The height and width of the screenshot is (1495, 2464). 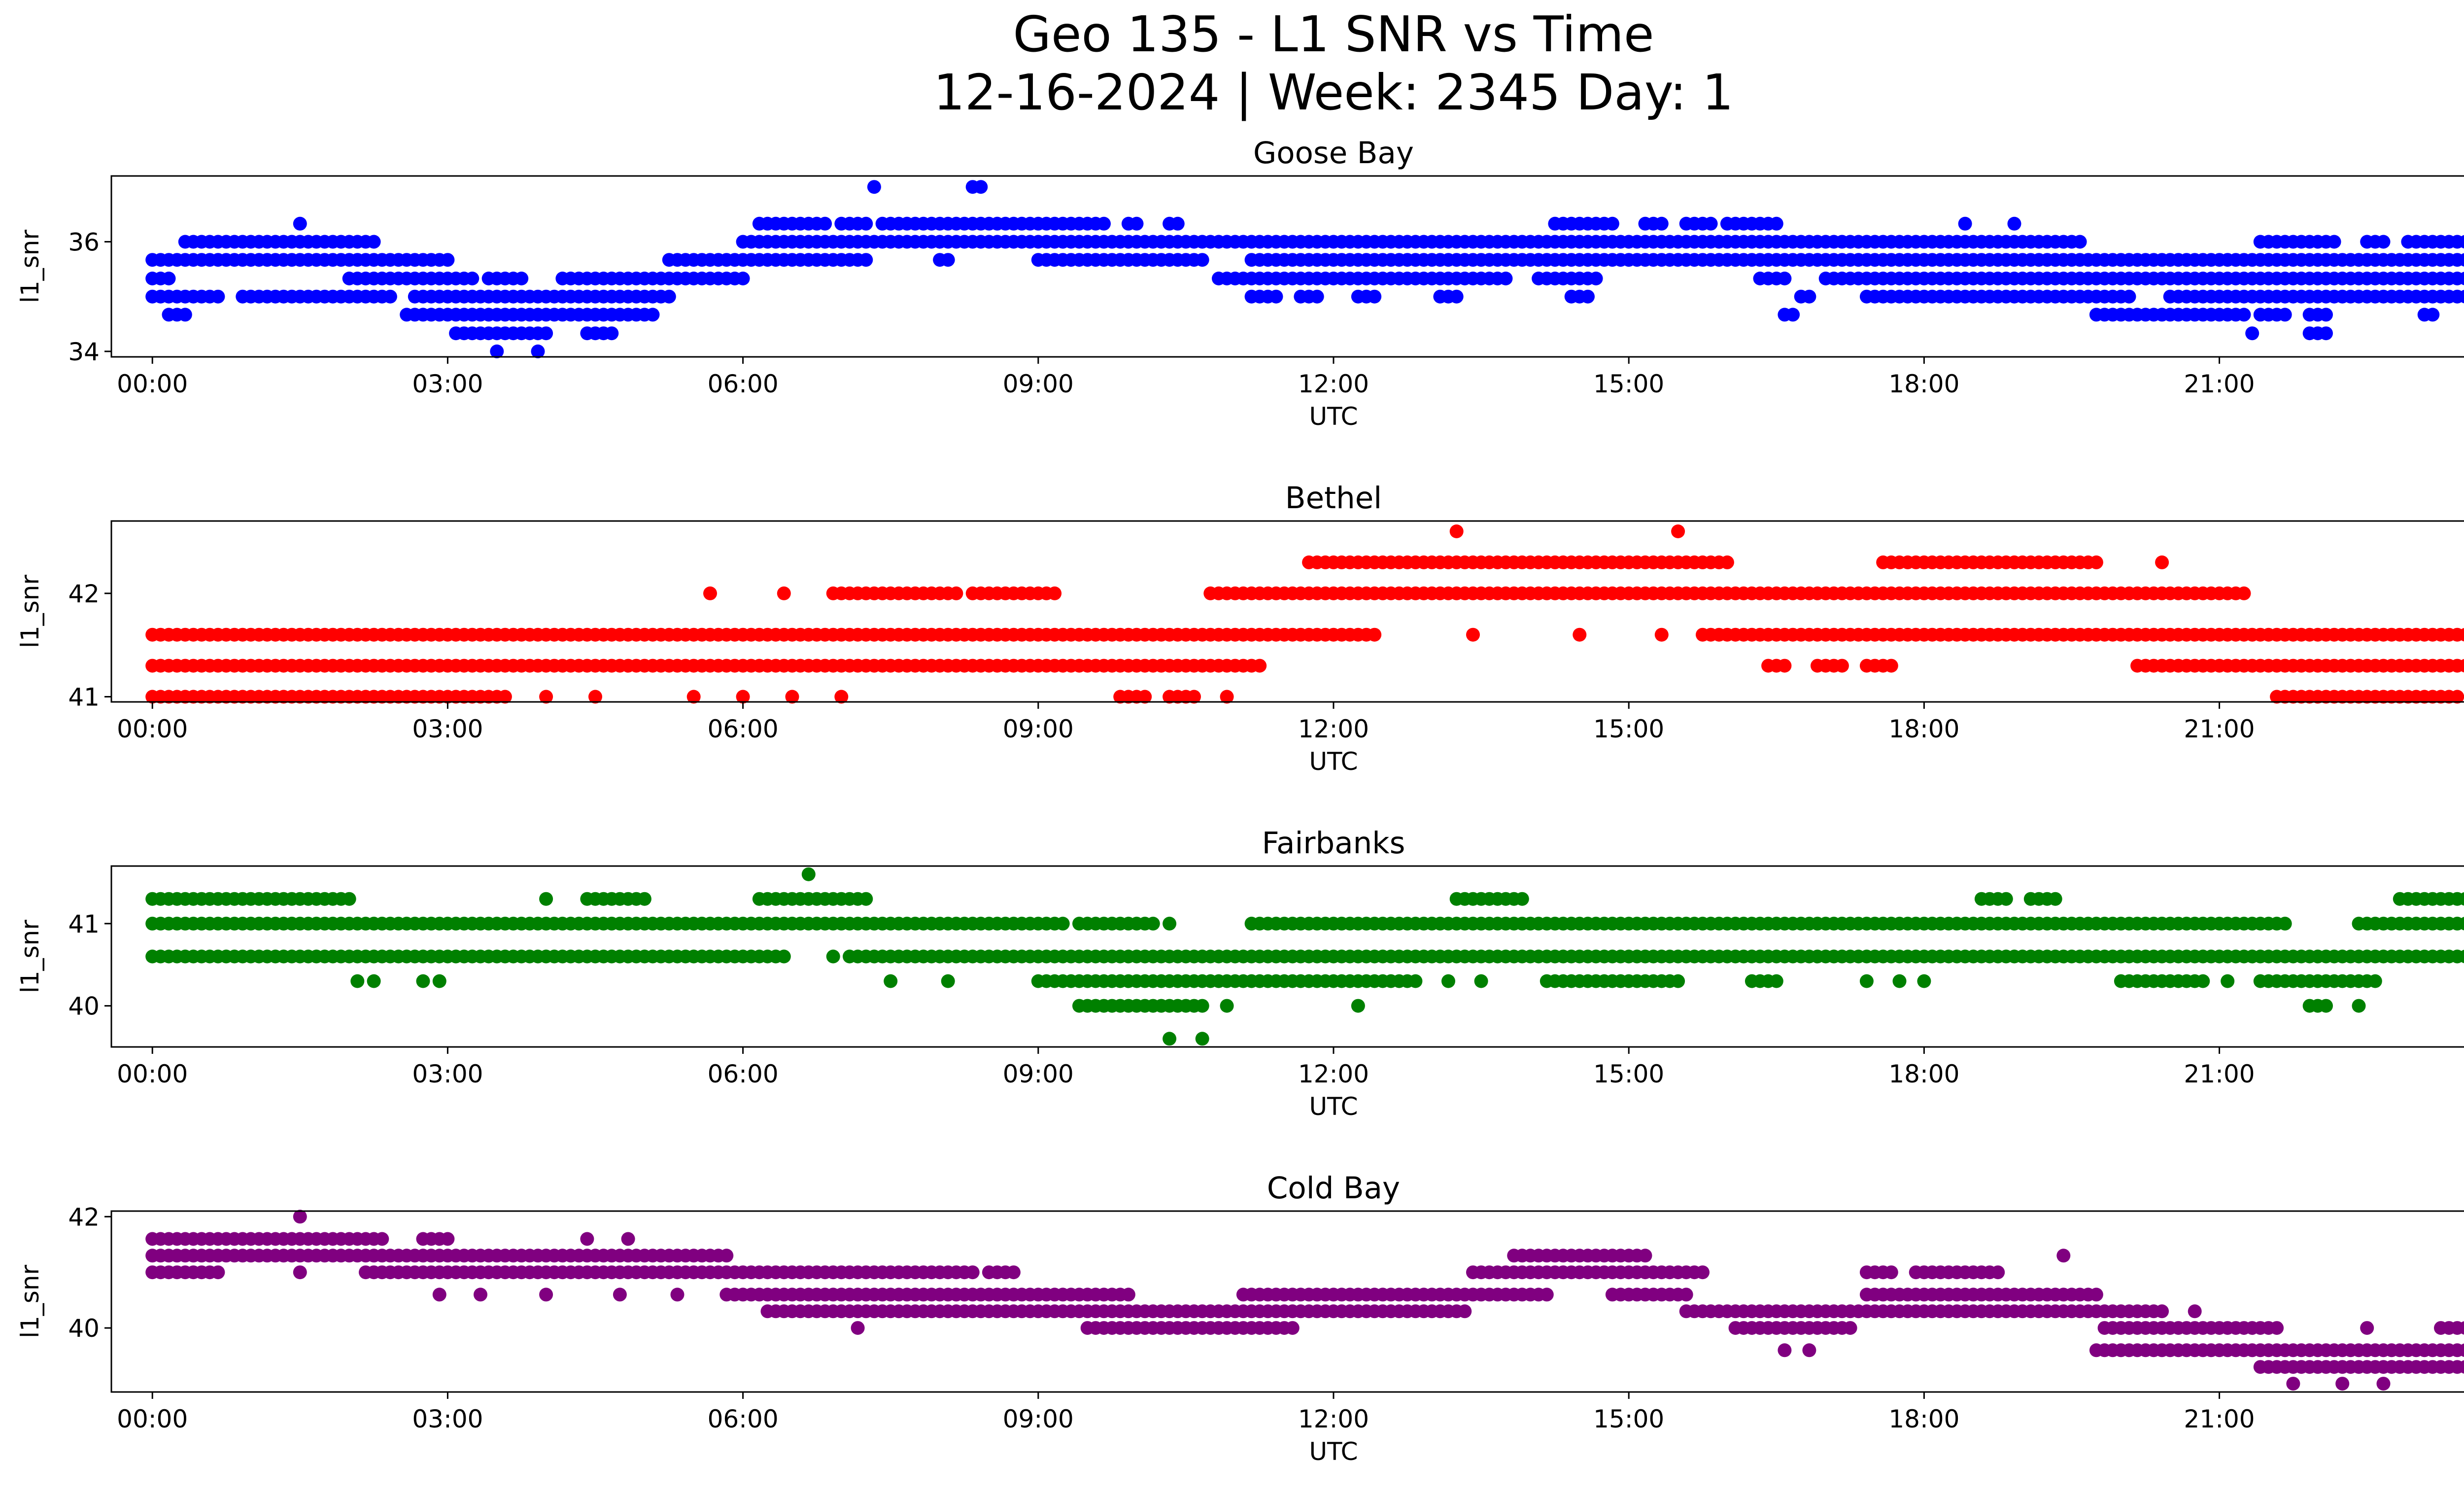 What do you see at coordinates (1333, 34) in the screenshot?
I see `figure-title-line1: Geo 135 - L1 SNR vs Time` at bounding box center [1333, 34].